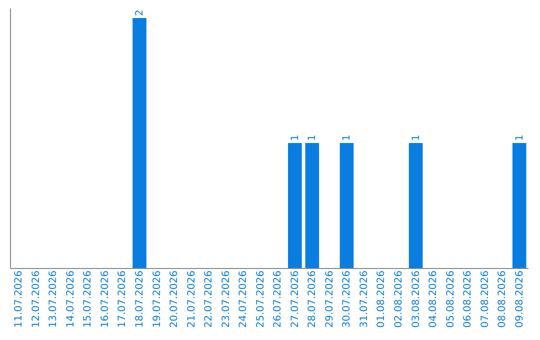  What do you see at coordinates (105, 299) in the screenshot?
I see `x-tick-label: 16.07.2026` at bounding box center [105, 299].